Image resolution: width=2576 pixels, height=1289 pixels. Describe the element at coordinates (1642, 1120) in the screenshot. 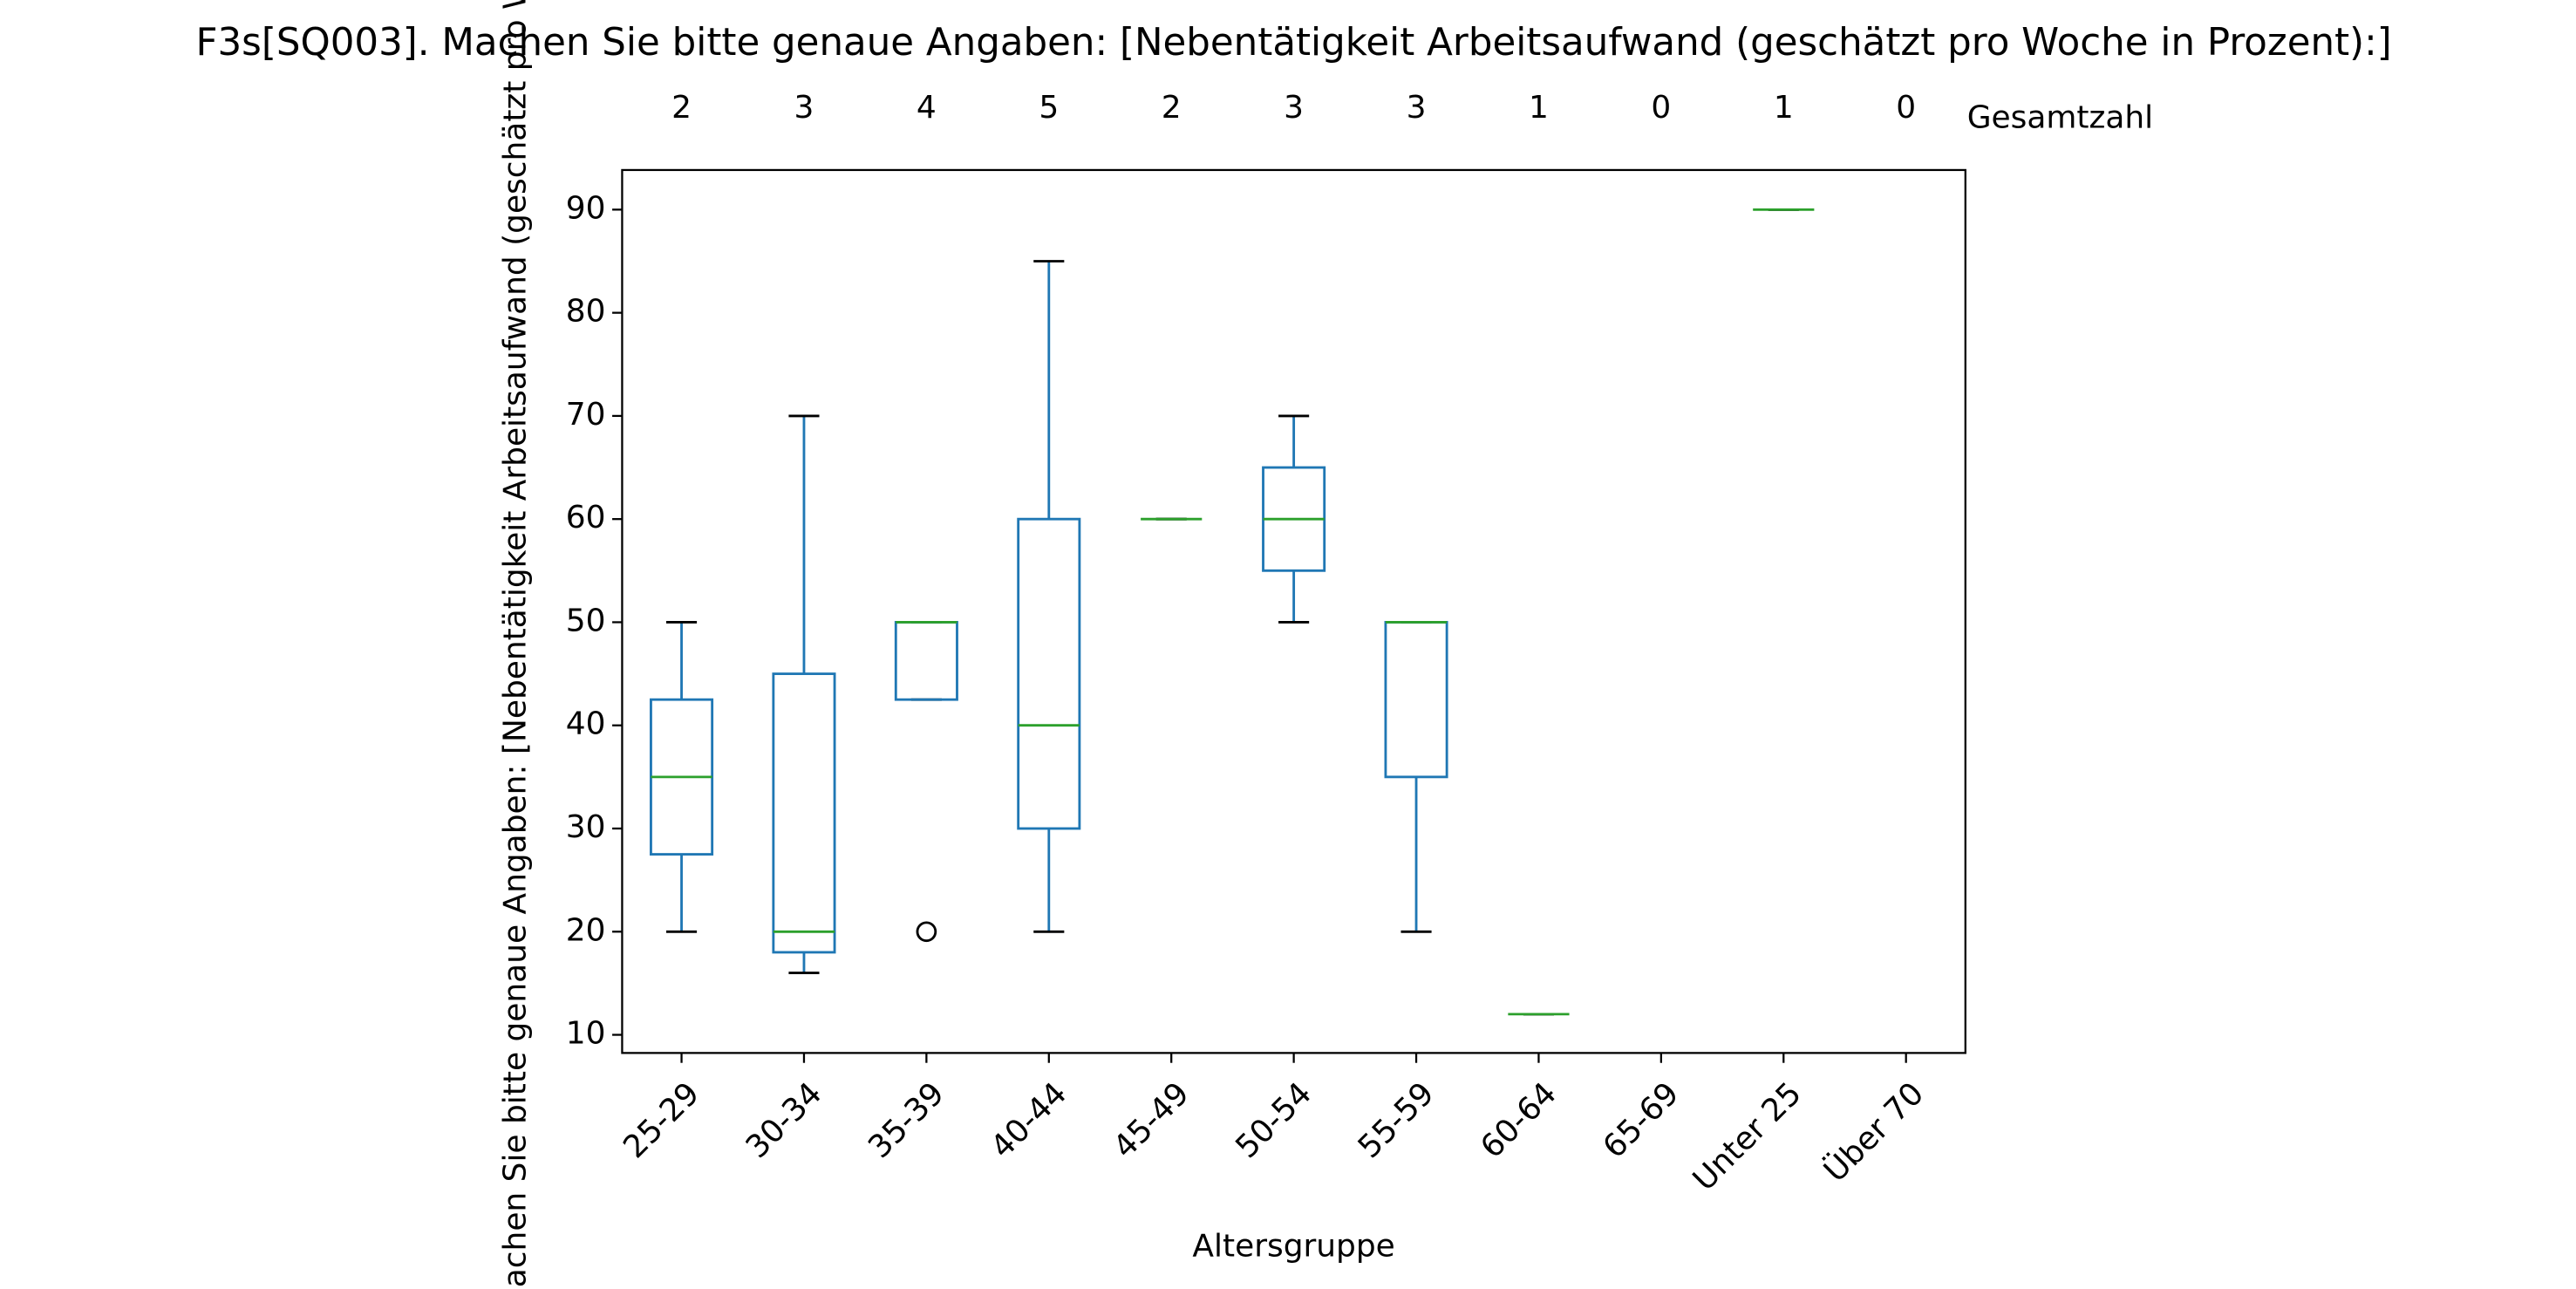

I see `x-tick-label: 65-69` at that location.